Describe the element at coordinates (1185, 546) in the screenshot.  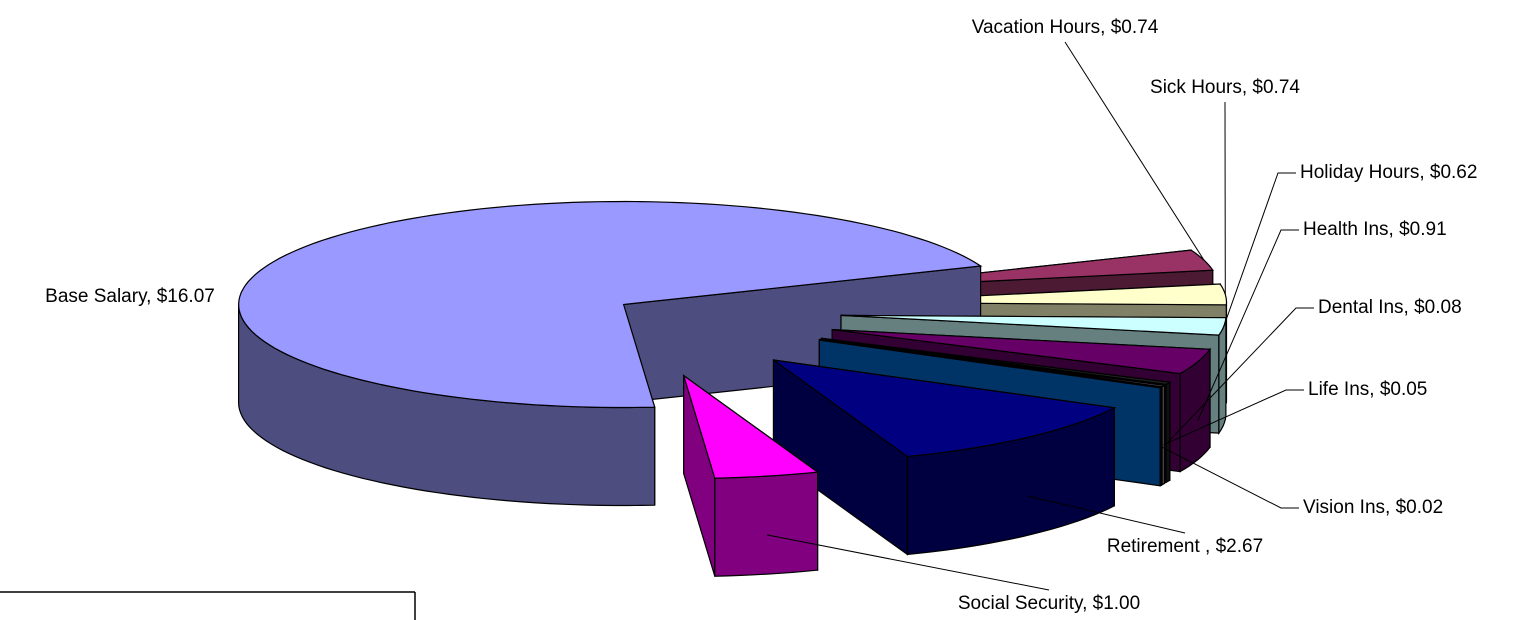
I see `data-label: Retirement , $2.67` at that location.